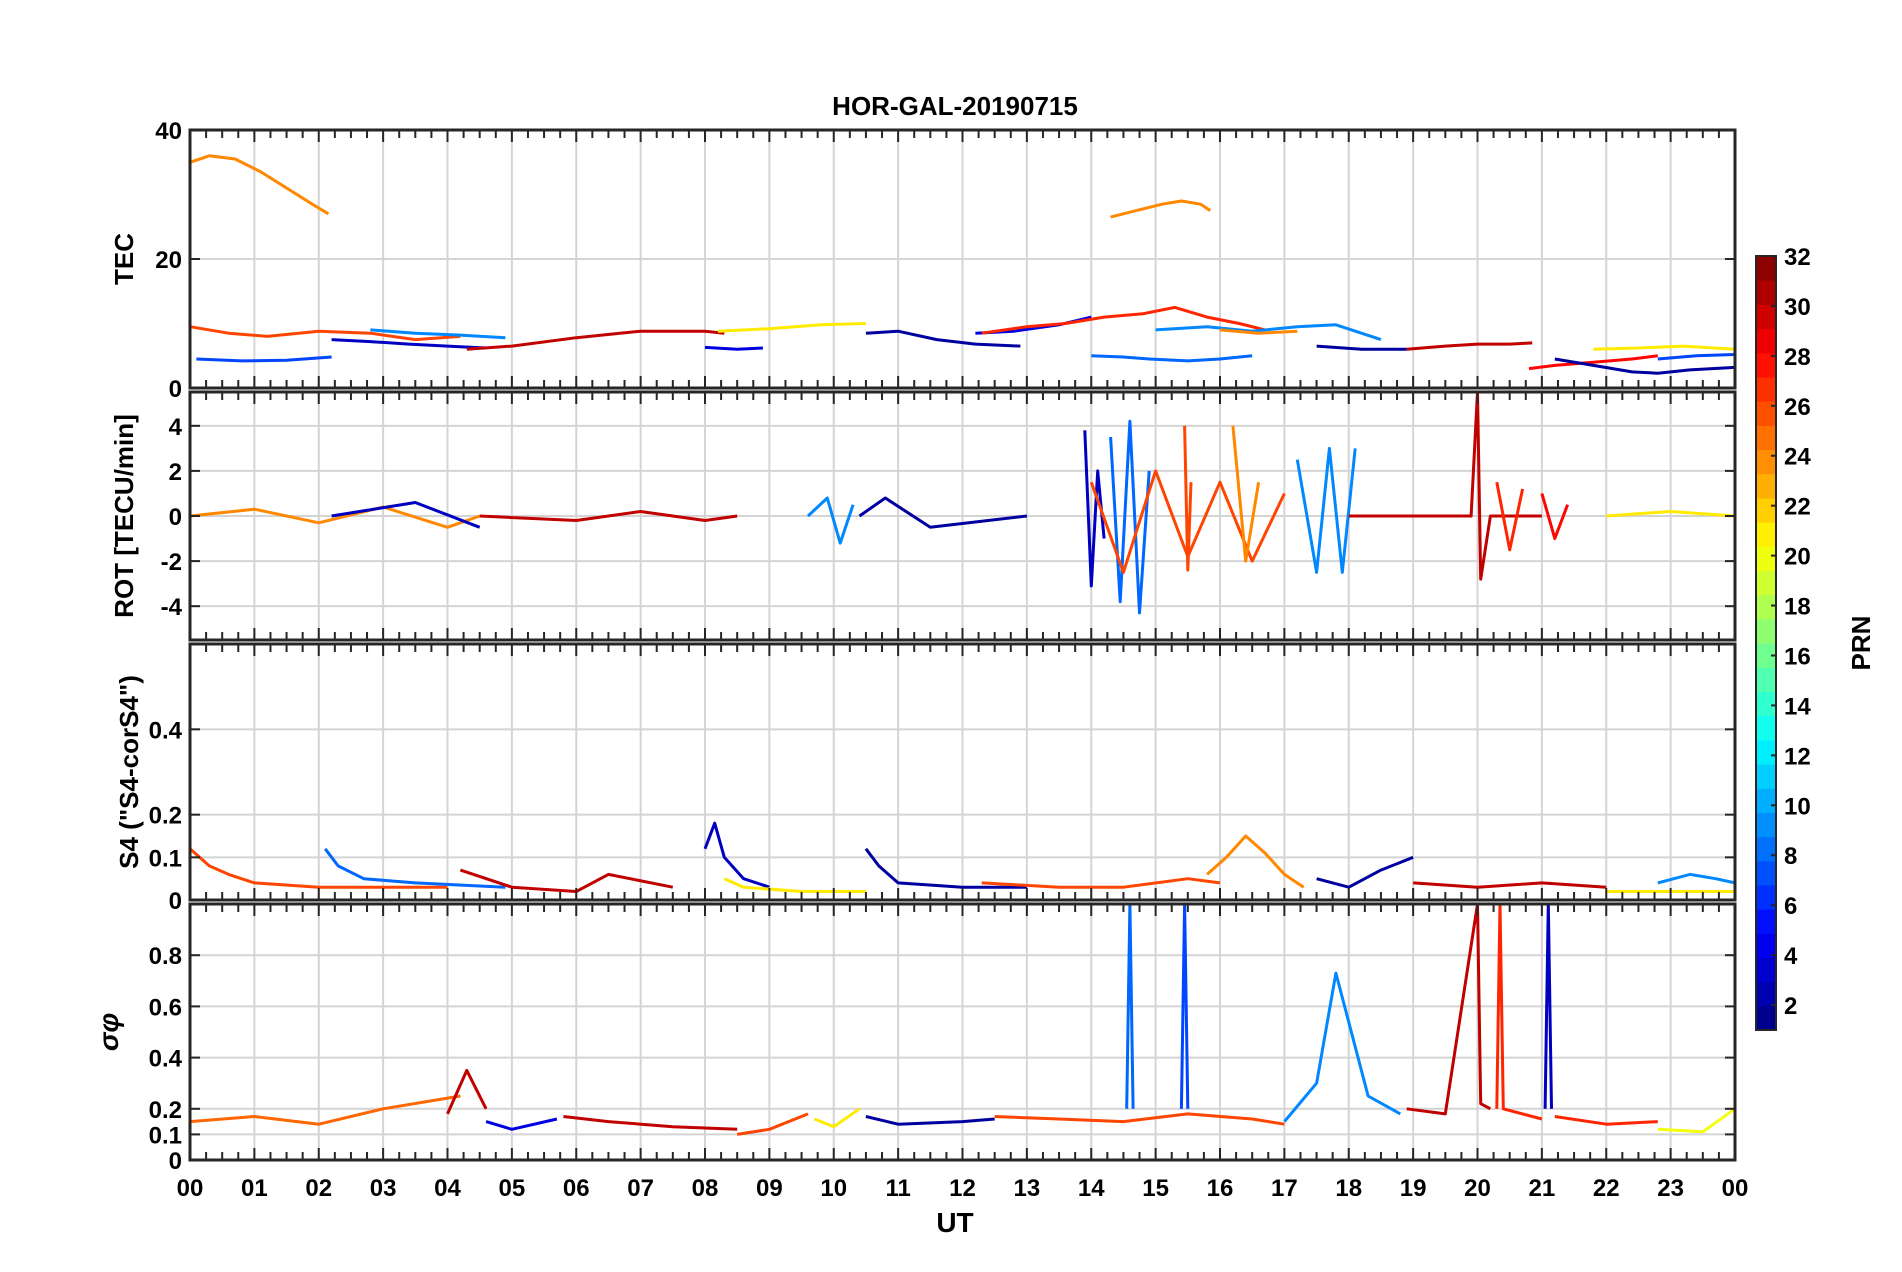 The width and height of the screenshot is (1902, 1272). Describe the element at coordinates (166, 730) in the screenshot. I see `y-tick-label: 0.4` at that location.